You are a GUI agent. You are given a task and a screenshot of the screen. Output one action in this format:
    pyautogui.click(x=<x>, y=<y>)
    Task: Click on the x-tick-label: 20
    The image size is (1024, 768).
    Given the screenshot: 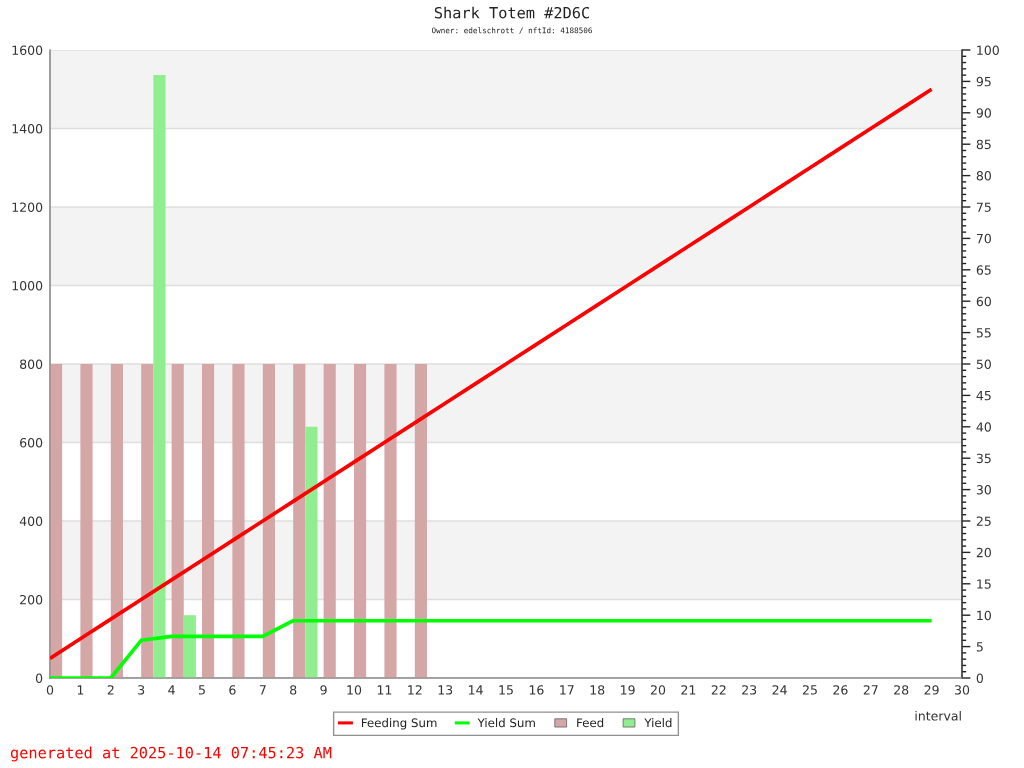 What is the action you would take?
    pyautogui.click(x=658, y=690)
    